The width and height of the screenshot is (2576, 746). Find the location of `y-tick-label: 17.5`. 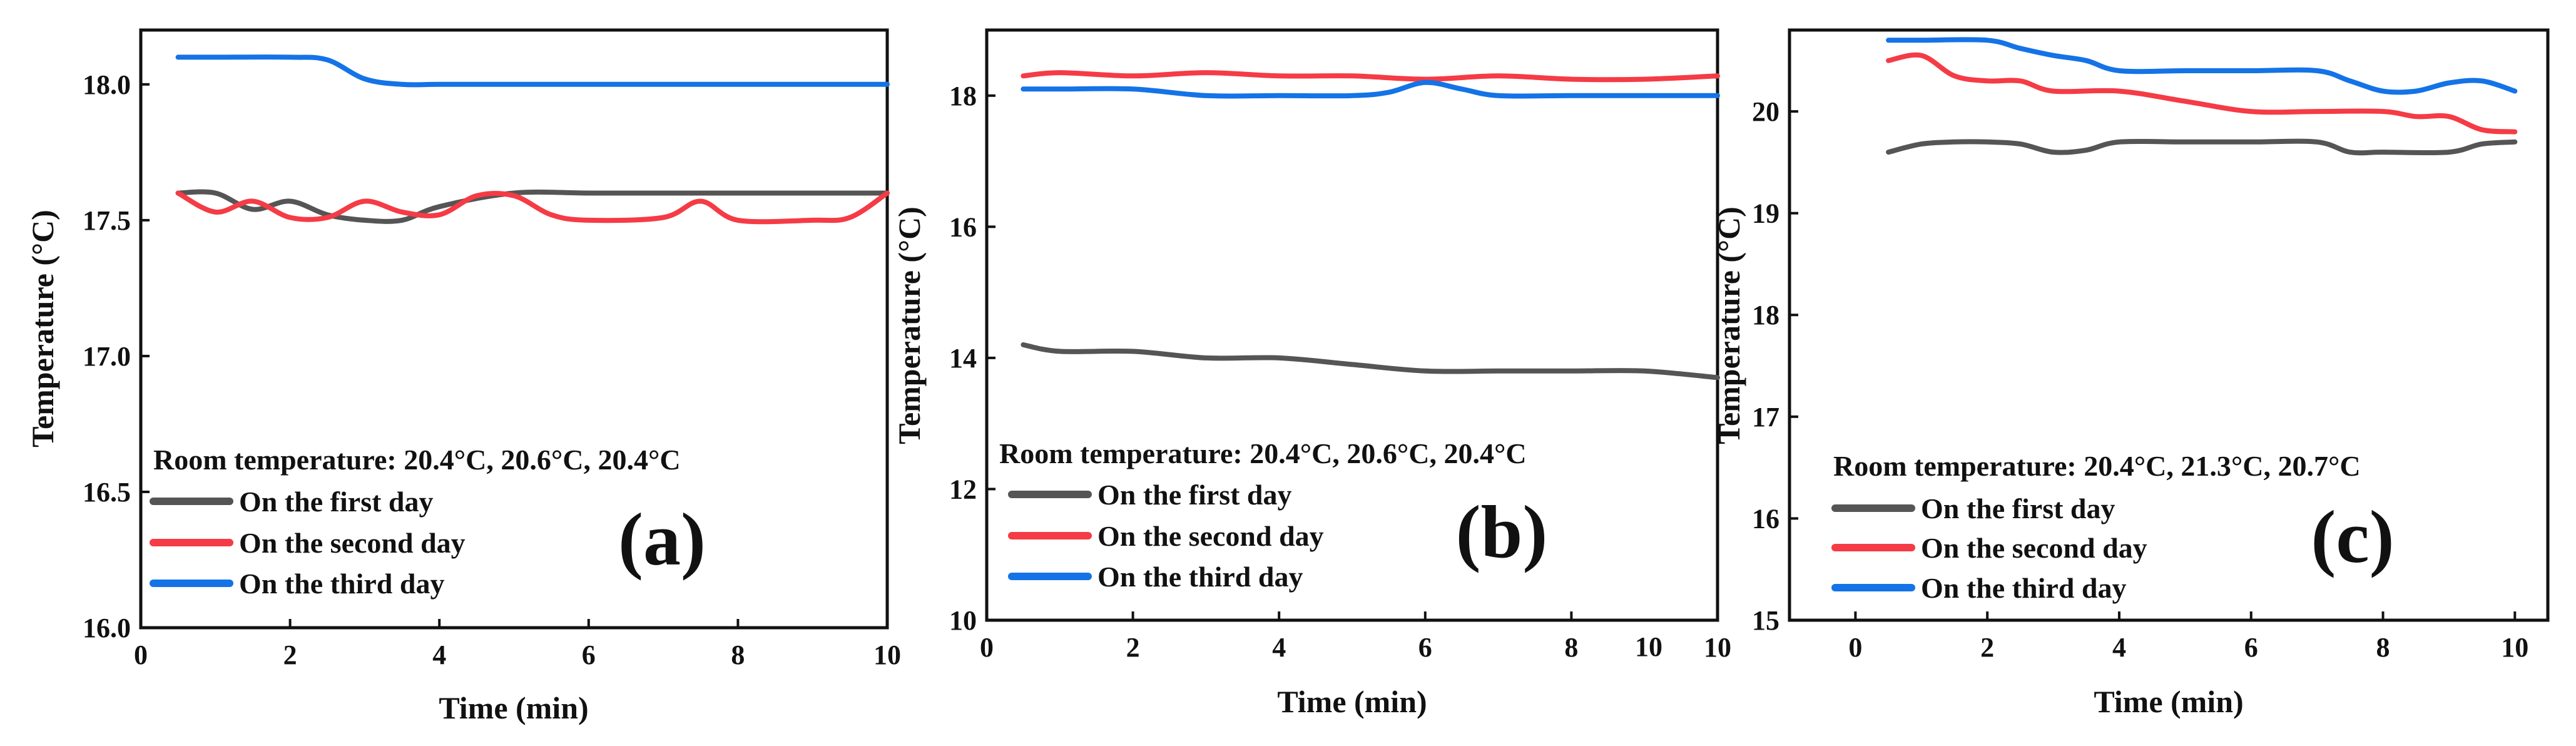

y-tick-label: 17.5 is located at coordinates (107, 220).